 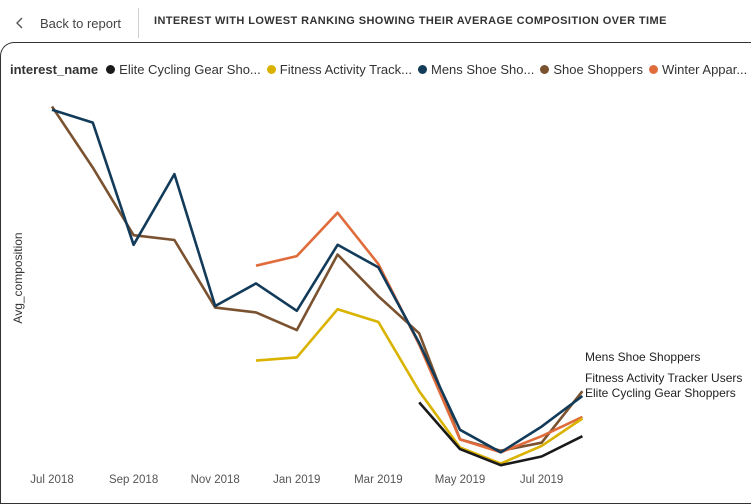 I want to click on x-tick-label: Jul 2018, so click(x=51, y=480).